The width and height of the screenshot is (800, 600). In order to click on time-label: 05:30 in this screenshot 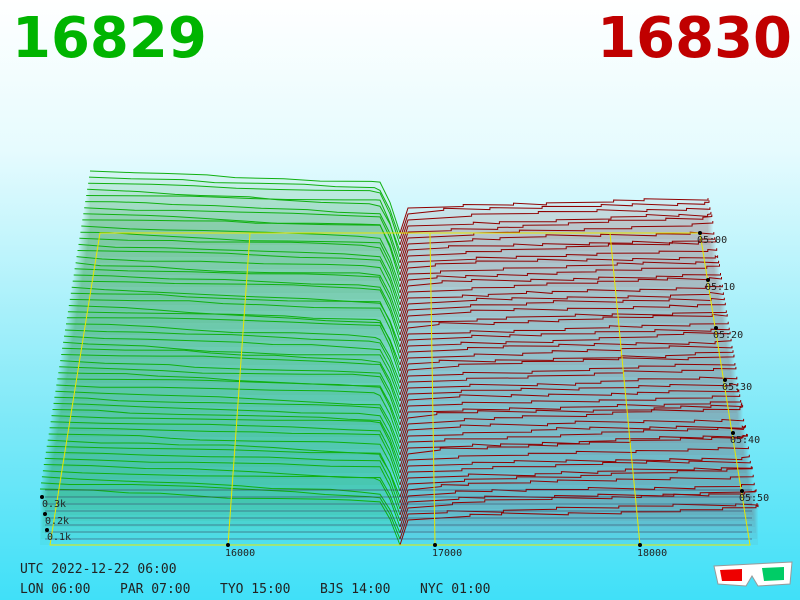, I will do `click(737, 387)`.